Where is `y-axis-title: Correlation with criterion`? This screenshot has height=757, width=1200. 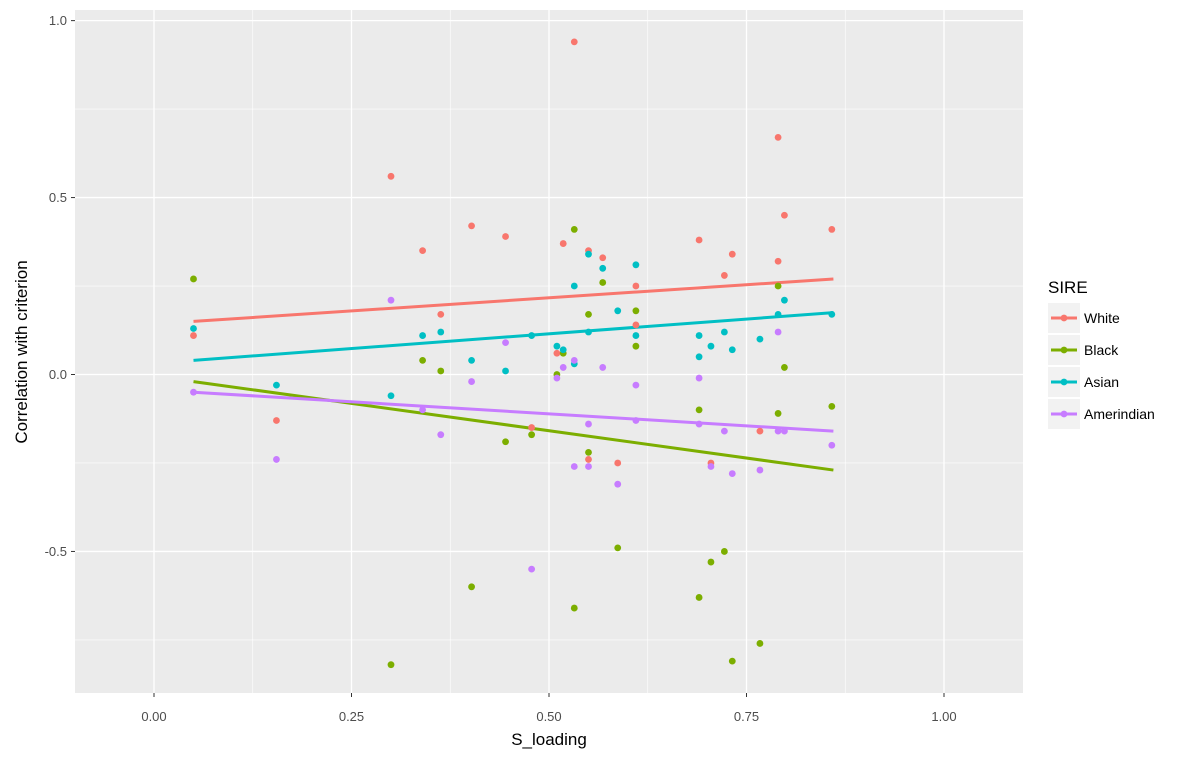 y-axis-title: Correlation with criterion is located at coordinates (21, 351).